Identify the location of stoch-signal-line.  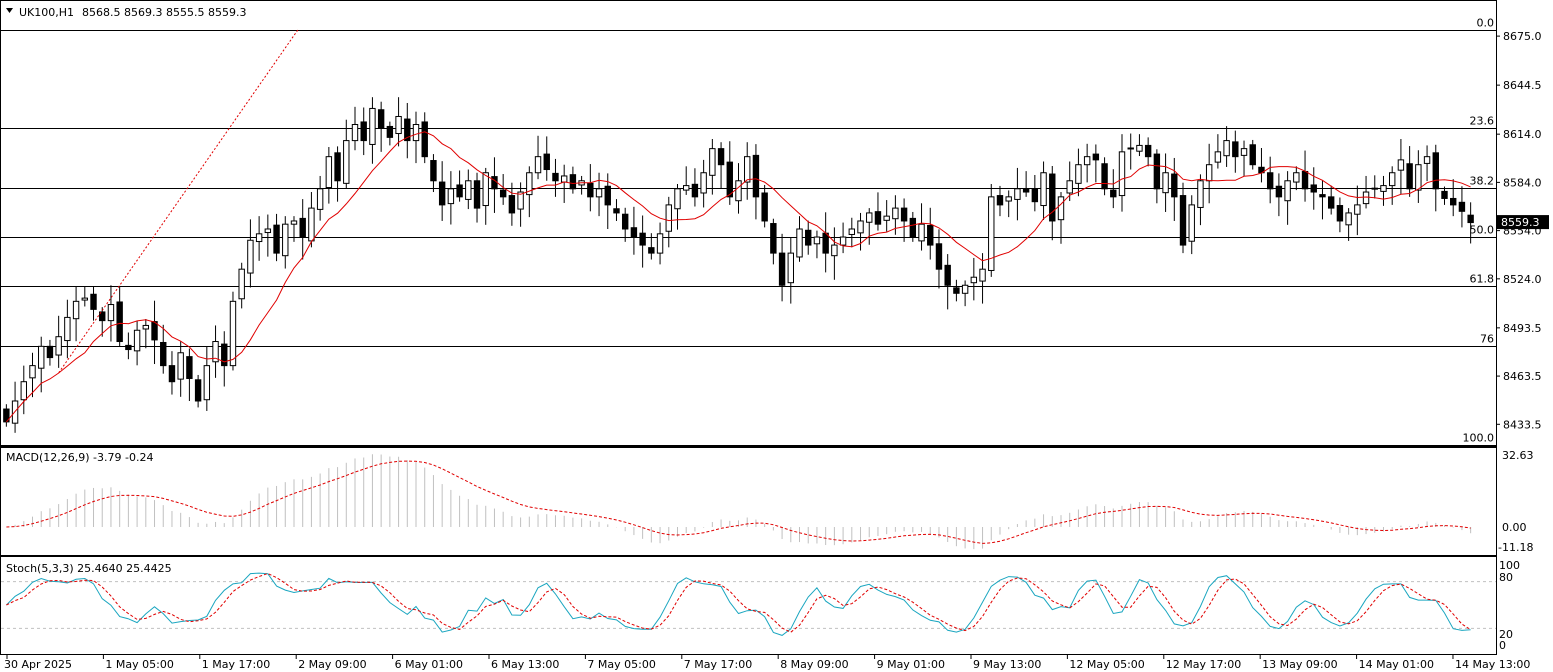
(738, 602).